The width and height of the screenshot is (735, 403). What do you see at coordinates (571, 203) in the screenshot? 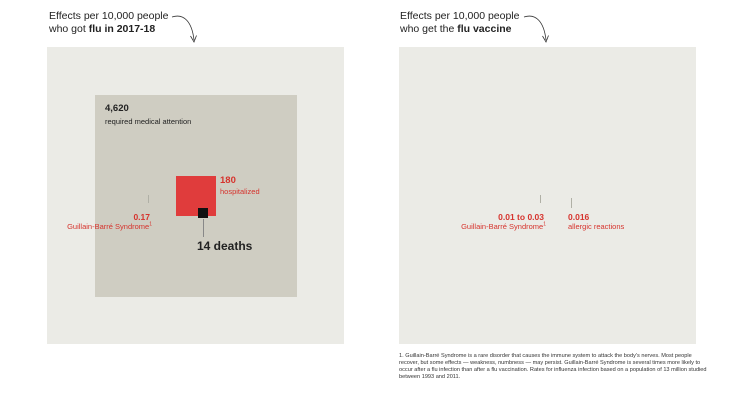
I see `allergic-tick` at bounding box center [571, 203].